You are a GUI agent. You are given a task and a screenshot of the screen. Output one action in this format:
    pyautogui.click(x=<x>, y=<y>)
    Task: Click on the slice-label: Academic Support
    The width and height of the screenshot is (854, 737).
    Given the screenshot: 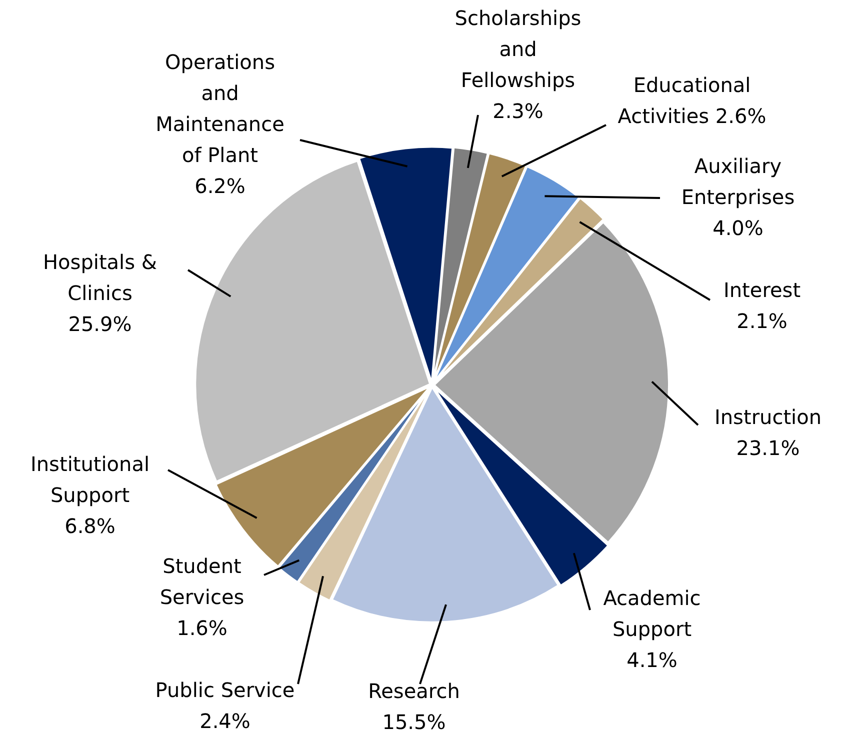 What is the action you would take?
    pyautogui.click(x=652, y=614)
    